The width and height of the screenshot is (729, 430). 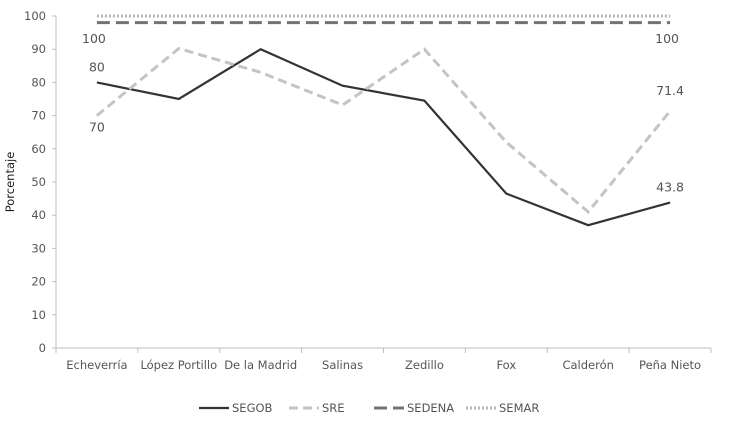 I want to click on y-axis-label: Porcentaje, so click(x=10, y=182).